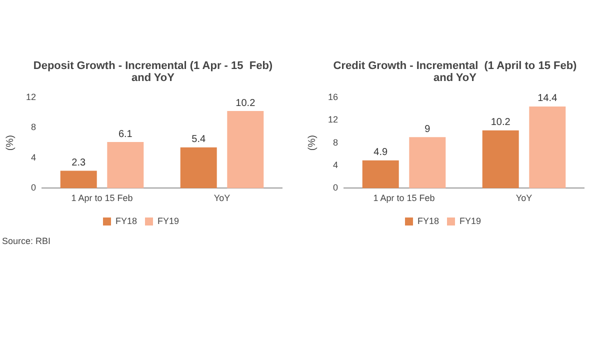 This screenshot has width=593, height=350. What do you see at coordinates (153, 73) in the screenshot?
I see `chart-title: Deposit Growth - Incremental (1 Apr - 15 Feb) and YoY` at bounding box center [153, 73].